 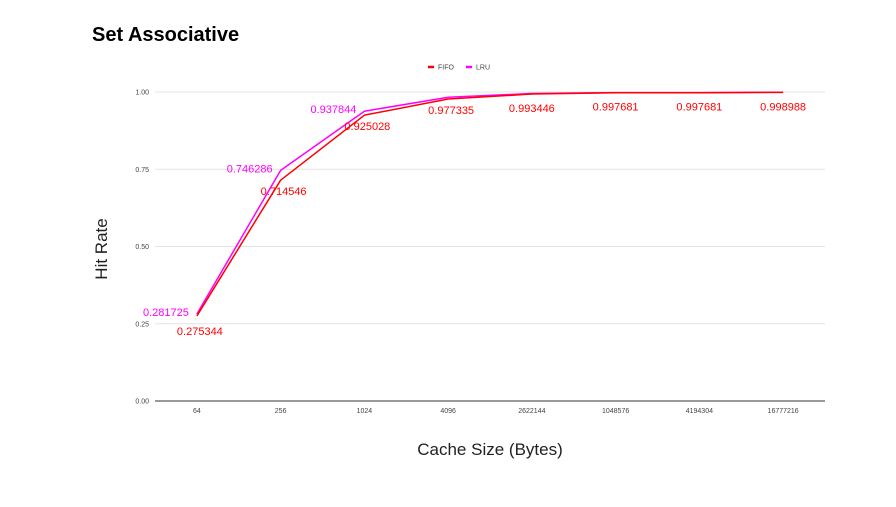 What do you see at coordinates (142, 402) in the screenshot?
I see `y-tick-label: 0.00` at bounding box center [142, 402].